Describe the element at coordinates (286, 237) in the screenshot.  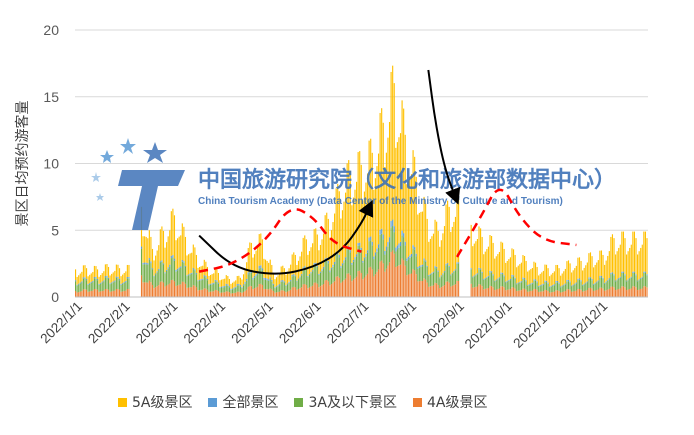
I see `trend-arrow` at that location.